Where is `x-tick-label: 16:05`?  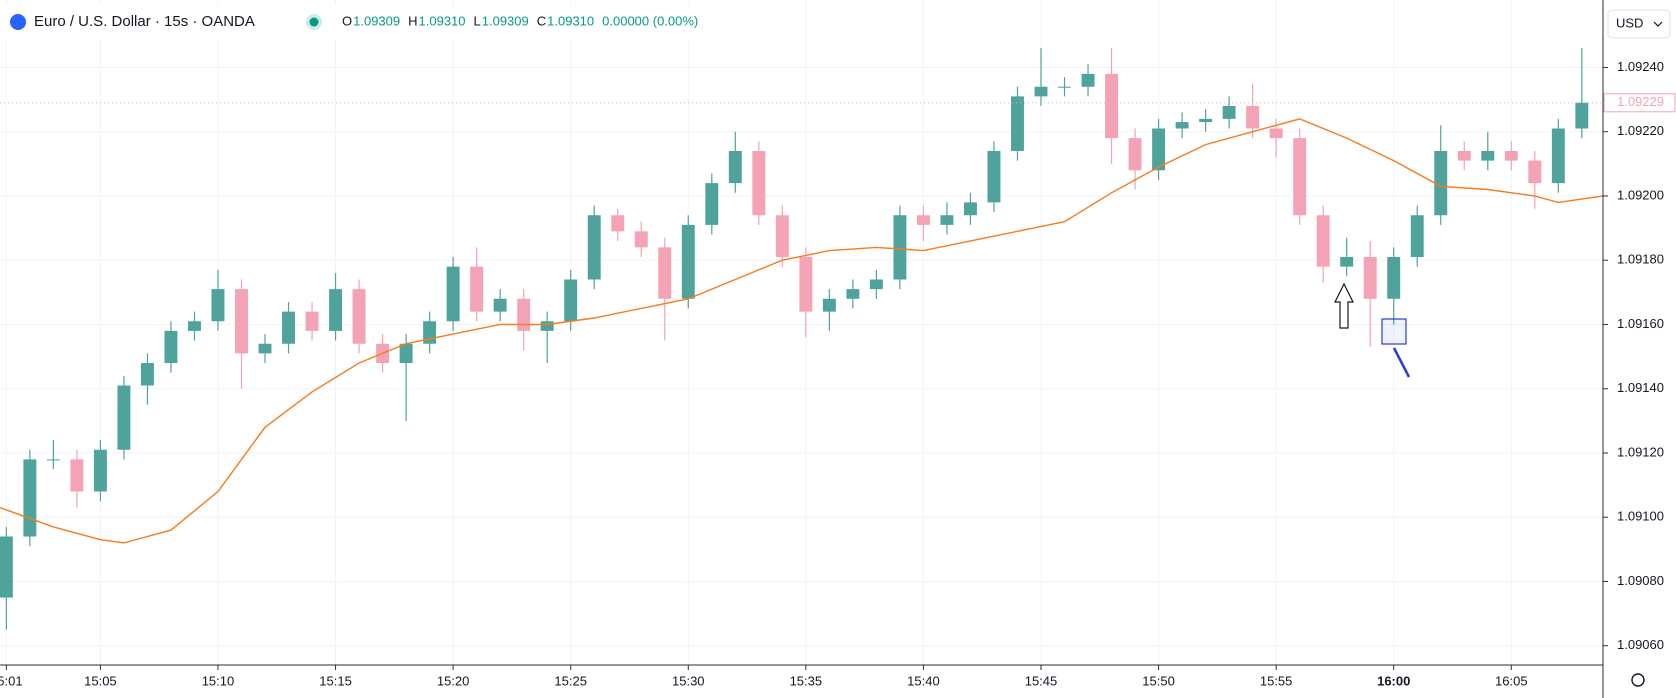 x-tick-label: 16:05 is located at coordinates (1511, 680).